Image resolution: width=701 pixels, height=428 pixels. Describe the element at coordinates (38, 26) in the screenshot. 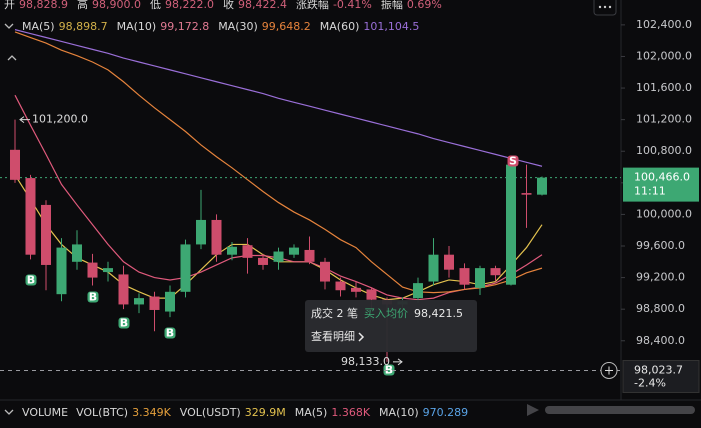

I see `legend-name: MA(5)` at that location.